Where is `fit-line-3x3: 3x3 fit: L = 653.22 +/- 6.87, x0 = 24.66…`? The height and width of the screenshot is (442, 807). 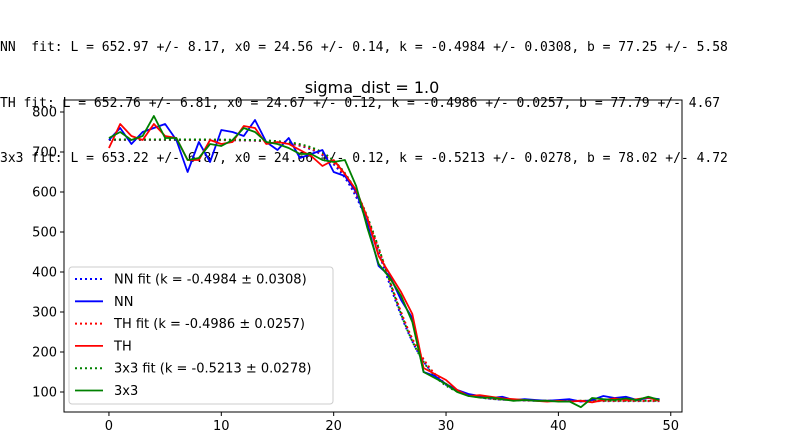 fit-line-3x3: 3x3 fit: L = 653.22 +/- 6.87, x0 = 24.66… is located at coordinates (364, 158).